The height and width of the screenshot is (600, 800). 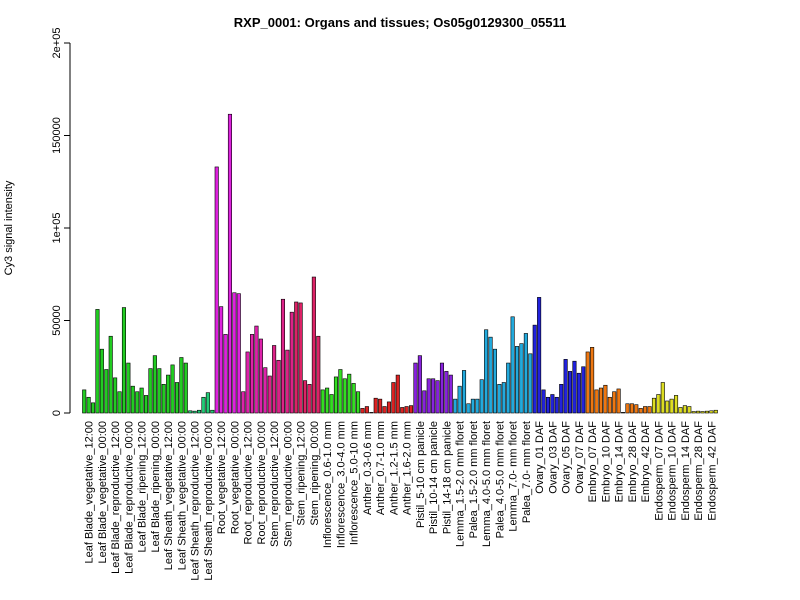 I want to click on x-tick-label: Leaf Blade_ripening_12:00, so click(x=143, y=487).